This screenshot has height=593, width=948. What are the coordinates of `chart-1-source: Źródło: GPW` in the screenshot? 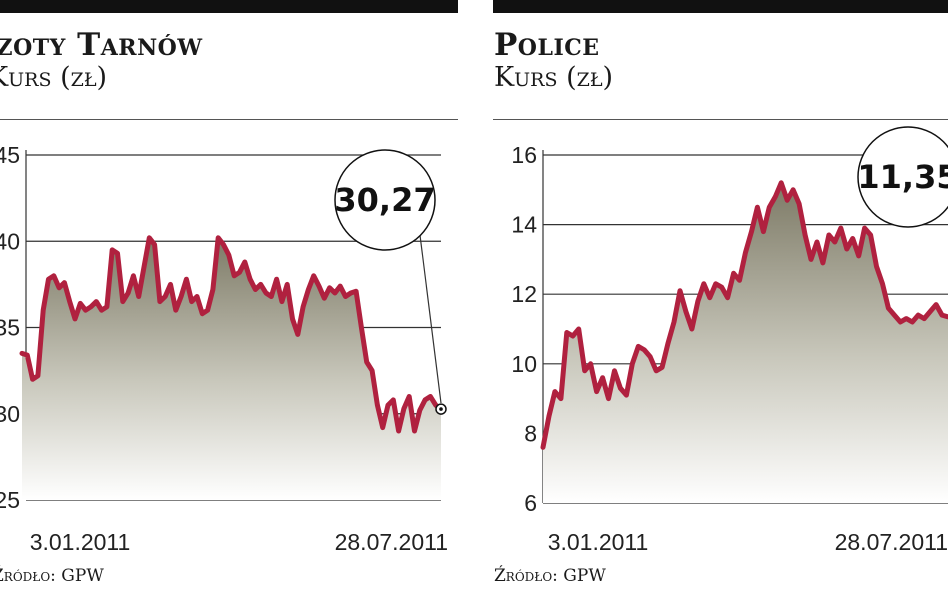 It's located at (52, 576).